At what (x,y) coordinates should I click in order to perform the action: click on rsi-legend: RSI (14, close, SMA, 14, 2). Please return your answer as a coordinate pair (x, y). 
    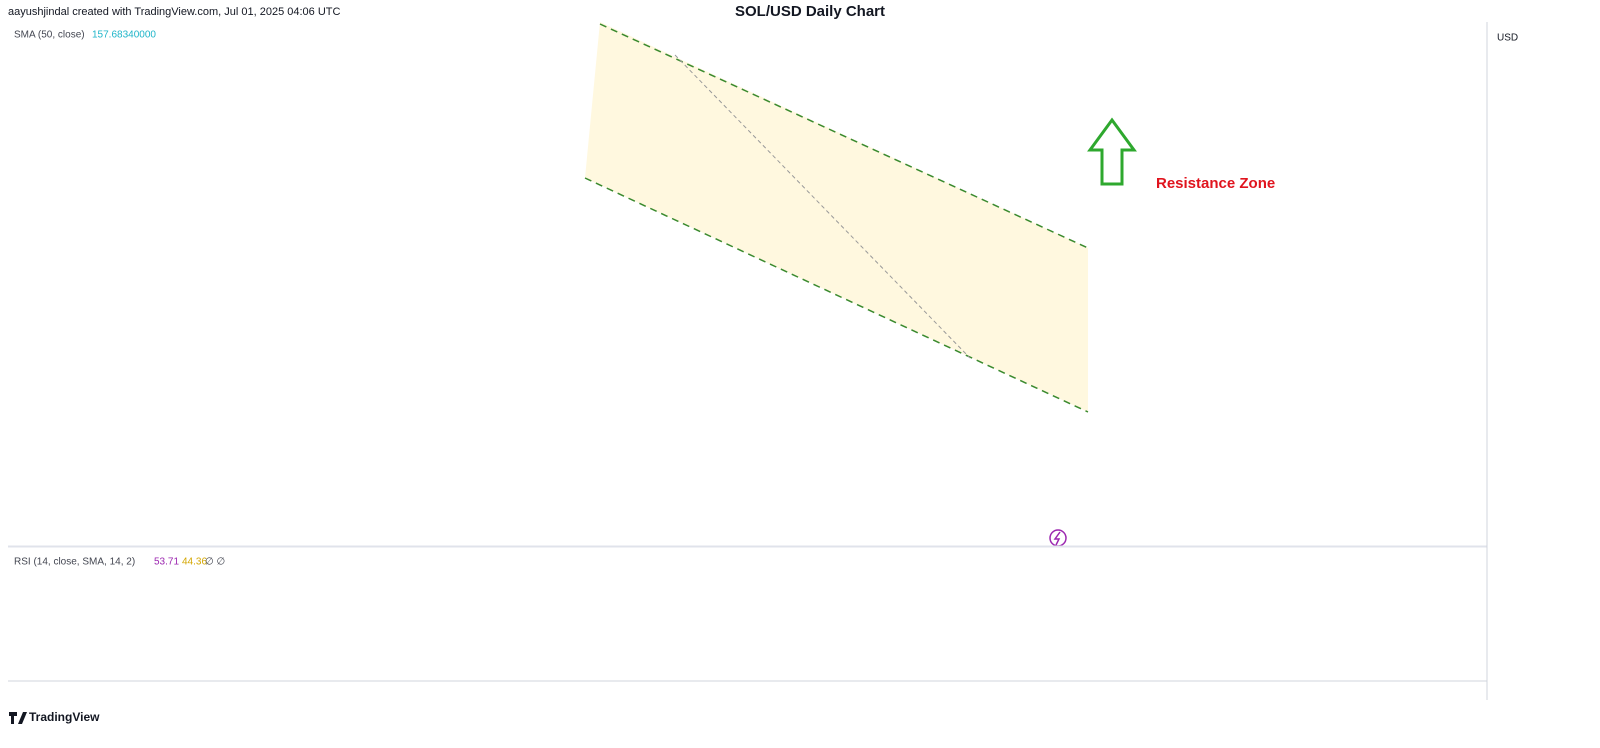
    Looking at the image, I should click on (74, 562).